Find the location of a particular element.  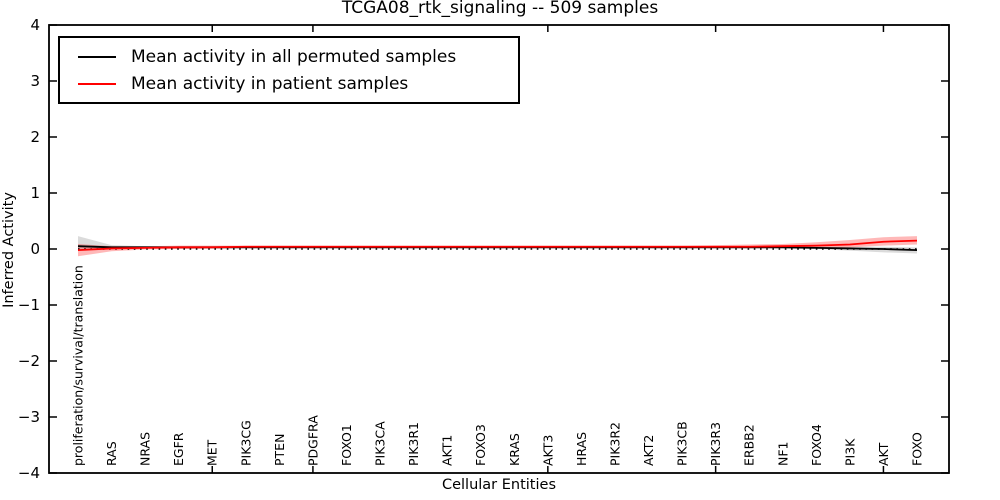

legend-item-patient: Mean activity in patient samples is located at coordinates (289, 83).